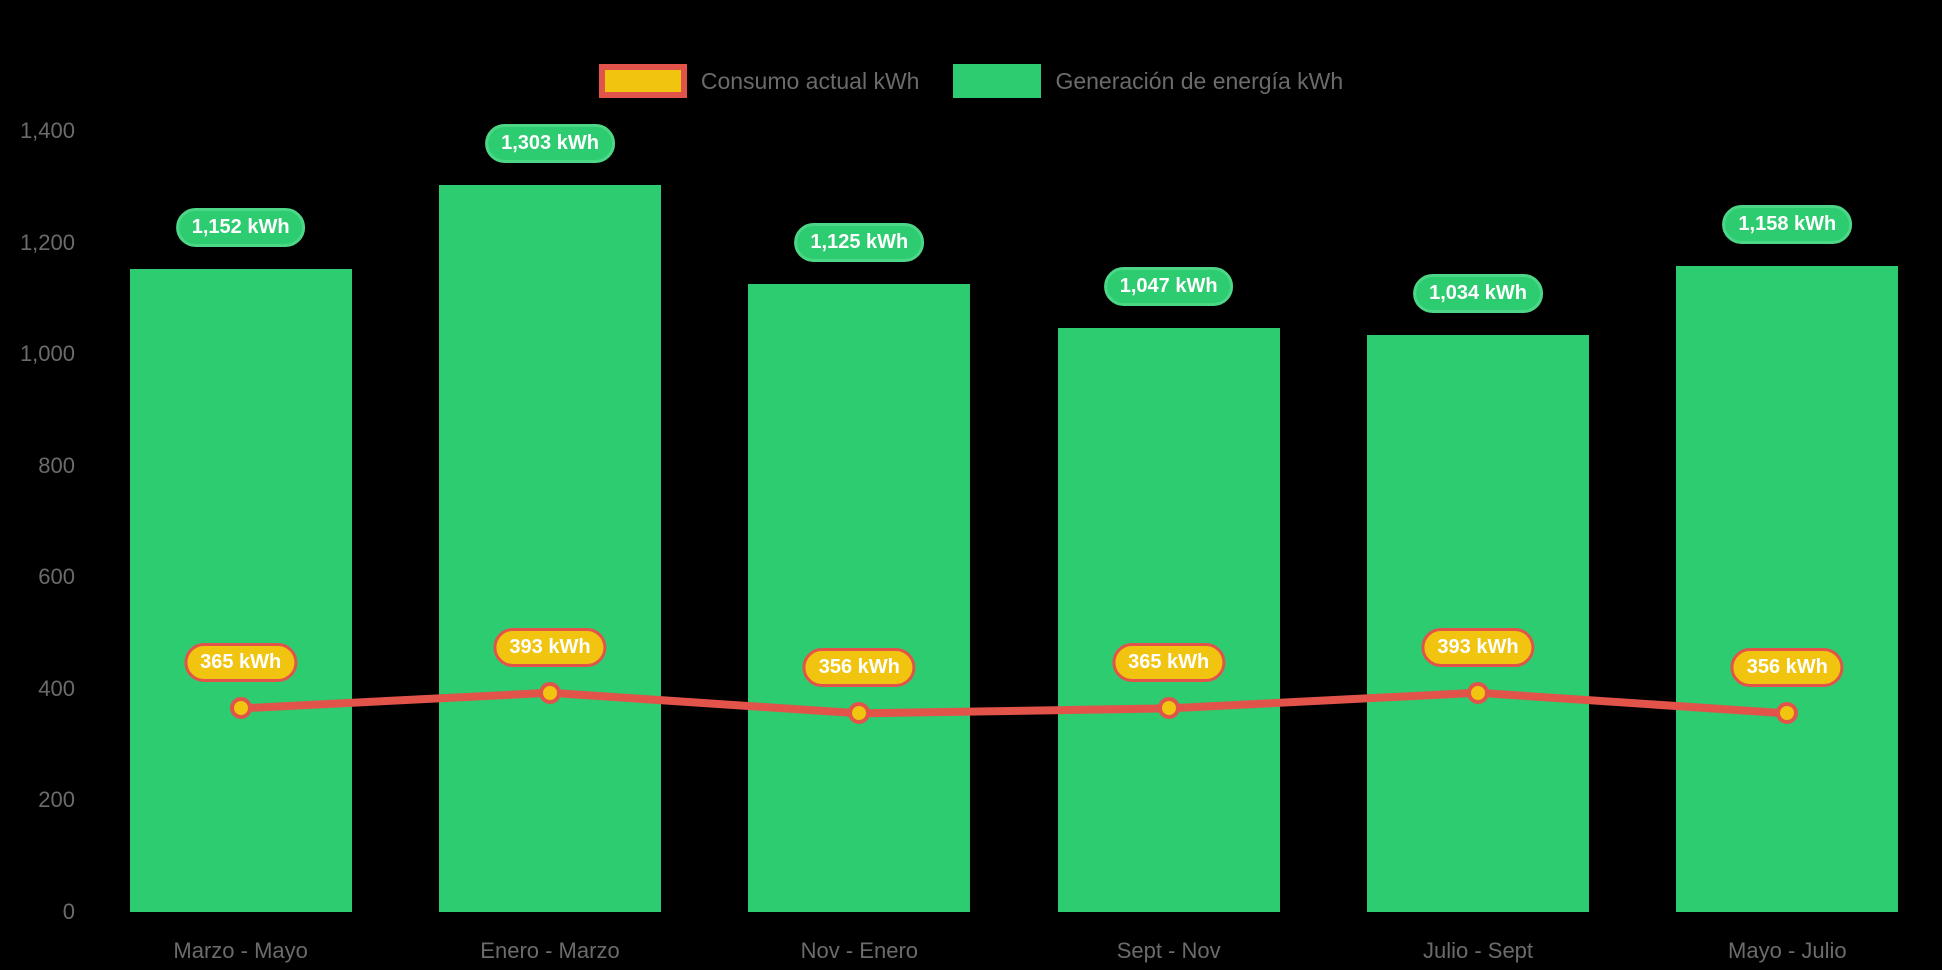 The height and width of the screenshot is (970, 1942). Describe the element at coordinates (810, 80) in the screenshot. I see `legend-label-consumption: Consumo actual kWh` at that location.